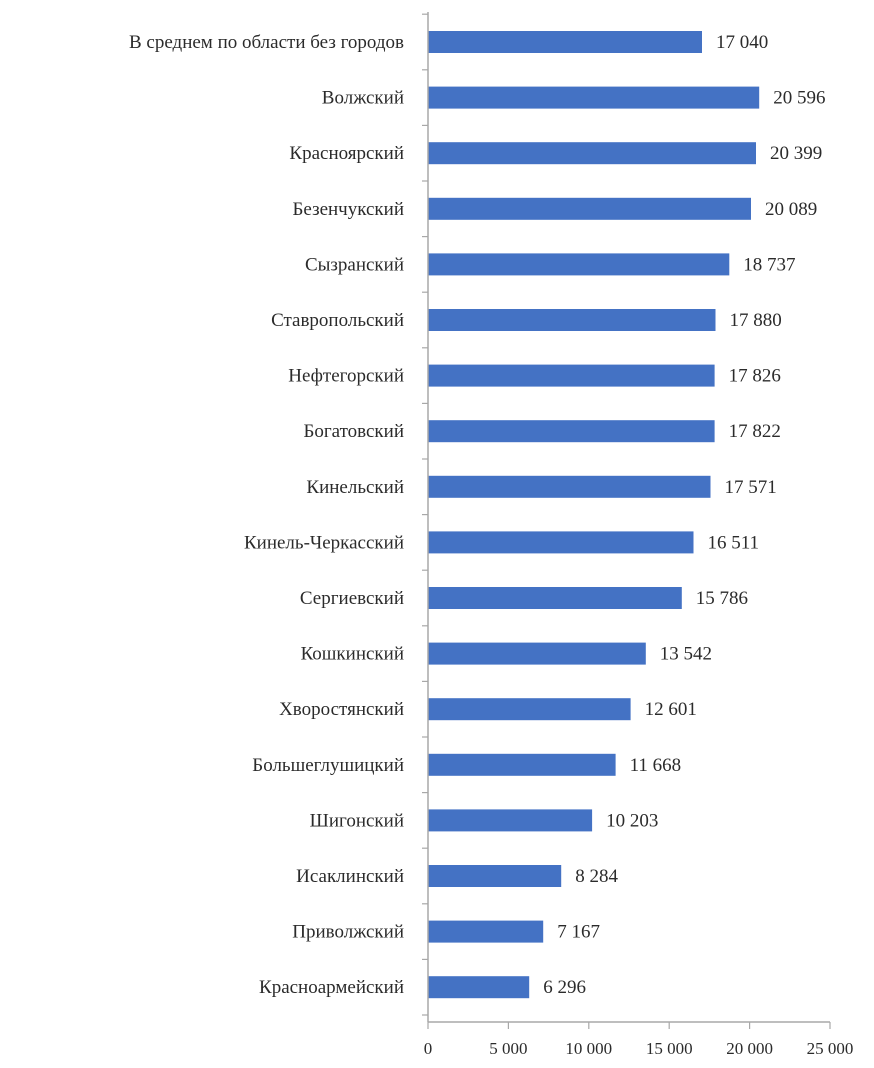 The width and height of the screenshot is (874, 1068). What do you see at coordinates (671, 709) in the screenshot?
I see `data-label: 12 601` at bounding box center [671, 709].